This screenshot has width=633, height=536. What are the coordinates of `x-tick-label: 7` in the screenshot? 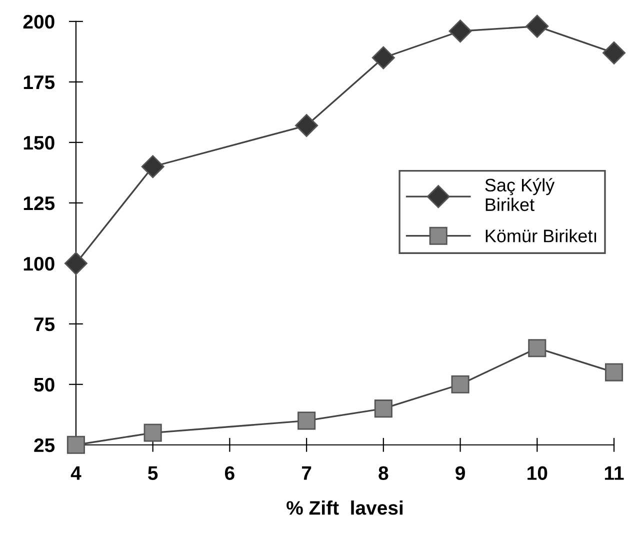 It's located at (307, 473).